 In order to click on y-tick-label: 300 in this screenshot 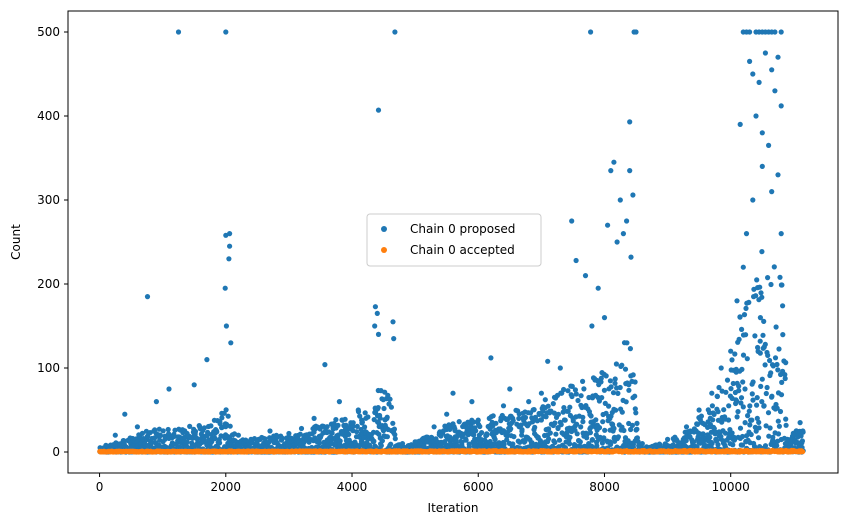, I will do `click(48, 200)`.